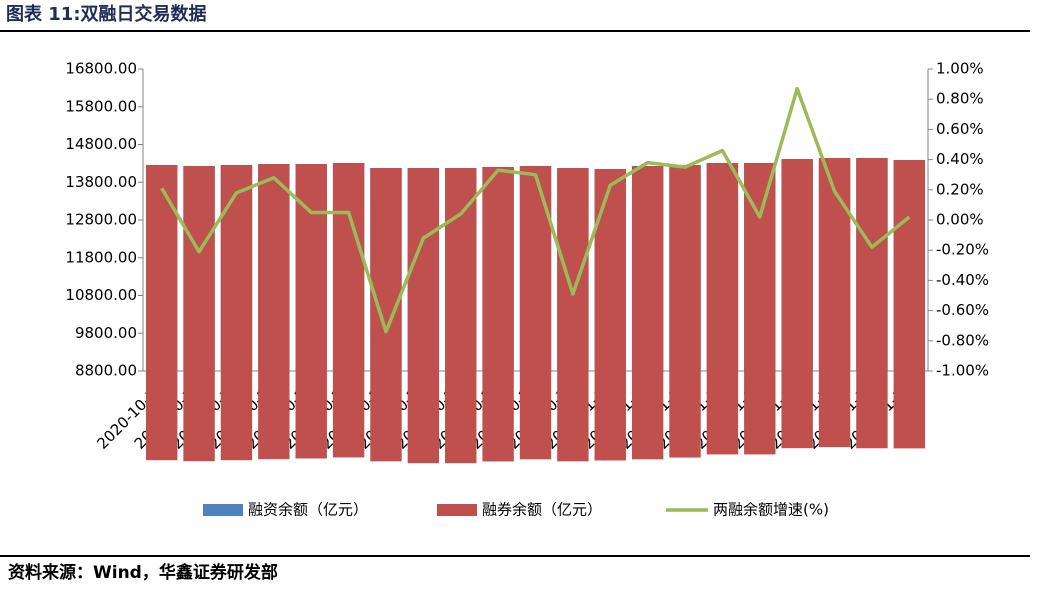 The width and height of the screenshot is (1049, 590). Describe the element at coordinates (962, 280) in the screenshot. I see `y2-tick-label: -0.40%` at that location.